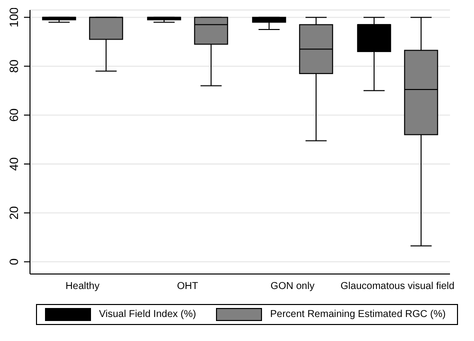 The image size is (474, 341). I want to click on y-tick-label: 0, so click(14, 262).